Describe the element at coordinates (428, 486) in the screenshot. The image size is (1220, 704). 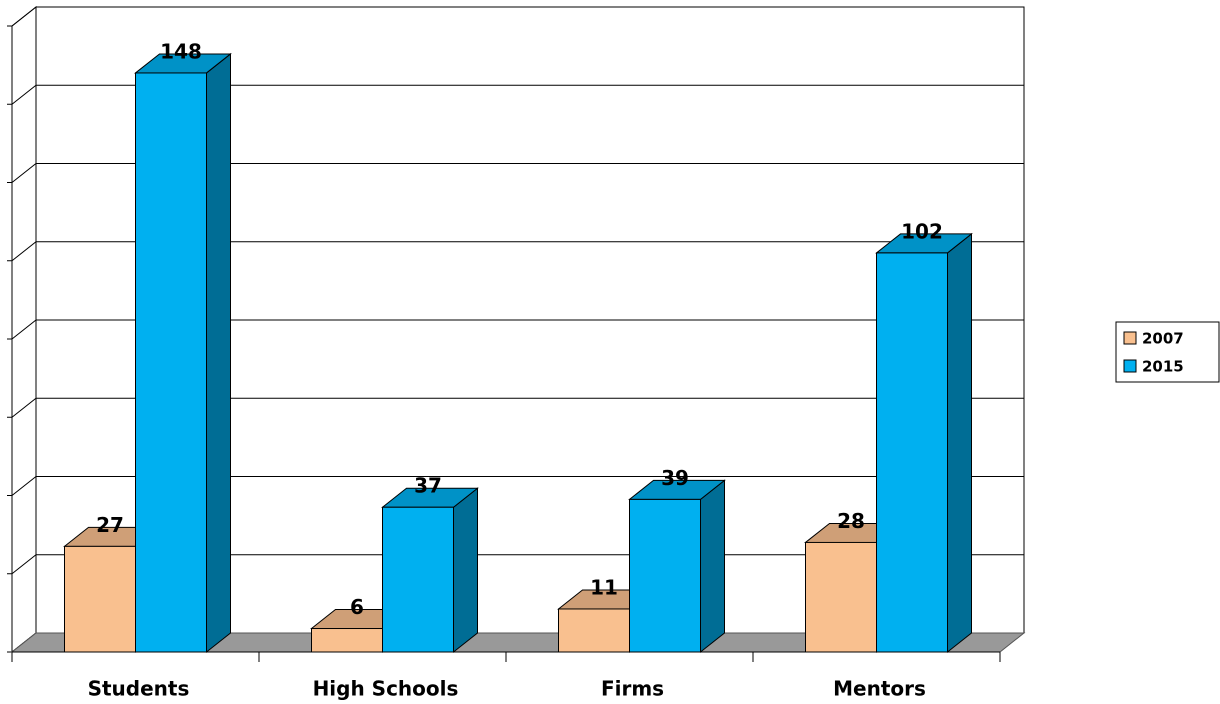
I see `data-label: 37` at that location.